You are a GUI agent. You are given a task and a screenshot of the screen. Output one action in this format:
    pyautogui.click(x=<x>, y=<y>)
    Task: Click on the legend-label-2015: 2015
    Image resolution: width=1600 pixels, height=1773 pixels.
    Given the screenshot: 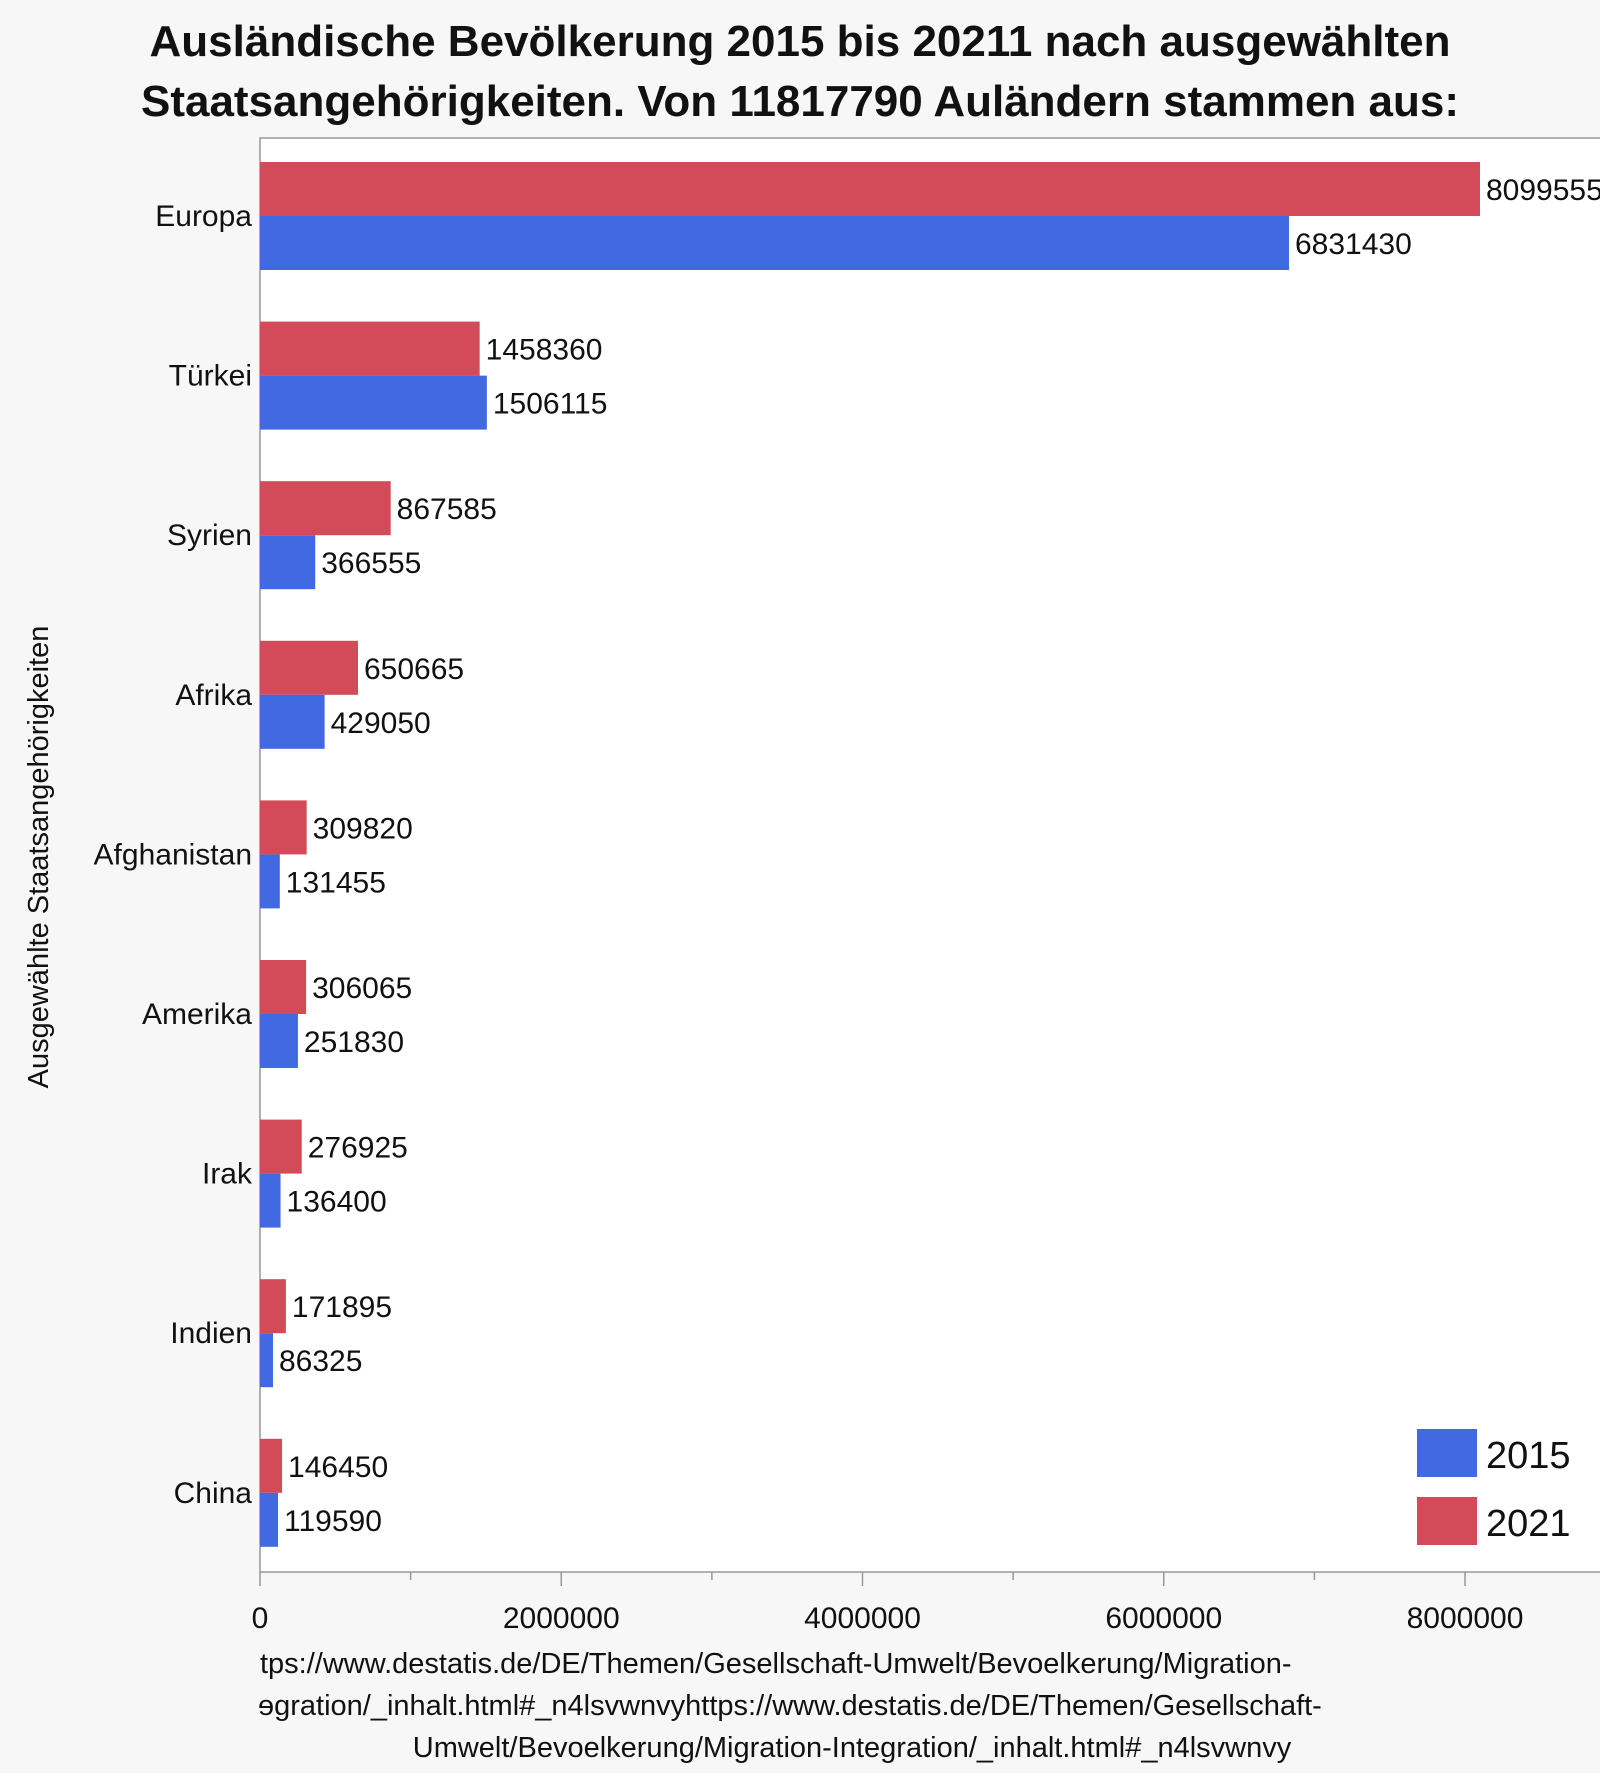 What is the action you would take?
    pyautogui.click(x=1528, y=1456)
    